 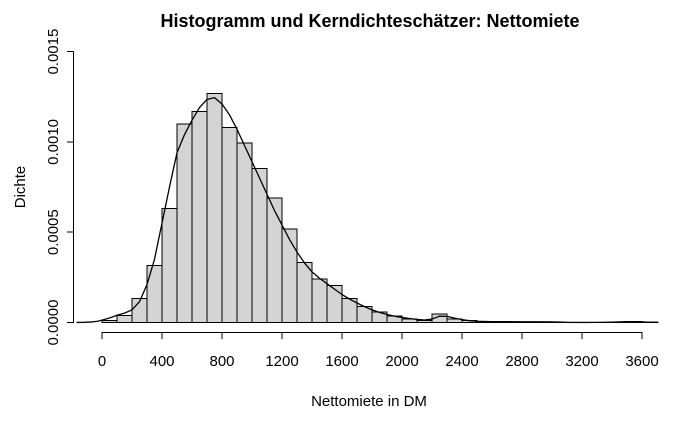 I want to click on y-axis-tick-label: 0.0010, so click(x=53, y=142).